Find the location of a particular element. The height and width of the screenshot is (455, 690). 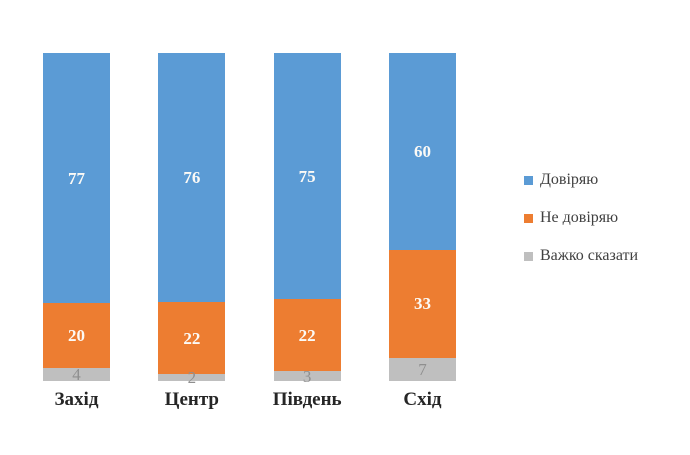

bar-group-0: 77 20 4 is located at coordinates (76, 218).